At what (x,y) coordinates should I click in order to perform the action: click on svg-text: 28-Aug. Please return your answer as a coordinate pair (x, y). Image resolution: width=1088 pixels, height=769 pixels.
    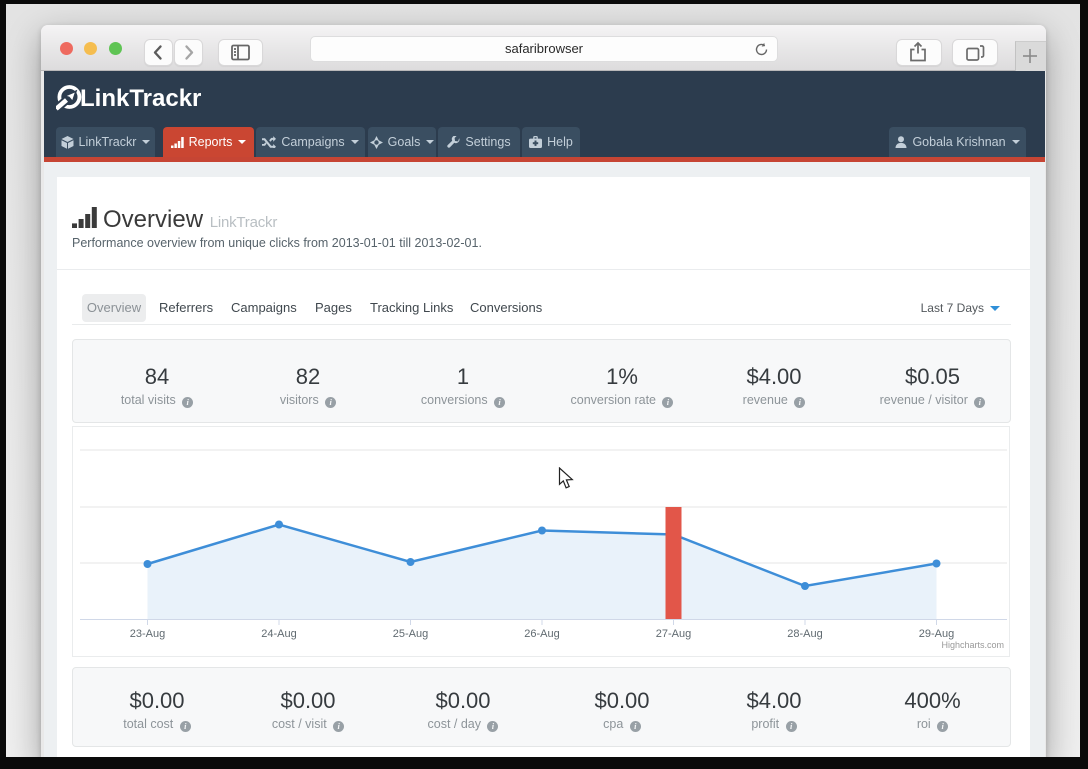
    Looking at the image, I should click on (804, 634).